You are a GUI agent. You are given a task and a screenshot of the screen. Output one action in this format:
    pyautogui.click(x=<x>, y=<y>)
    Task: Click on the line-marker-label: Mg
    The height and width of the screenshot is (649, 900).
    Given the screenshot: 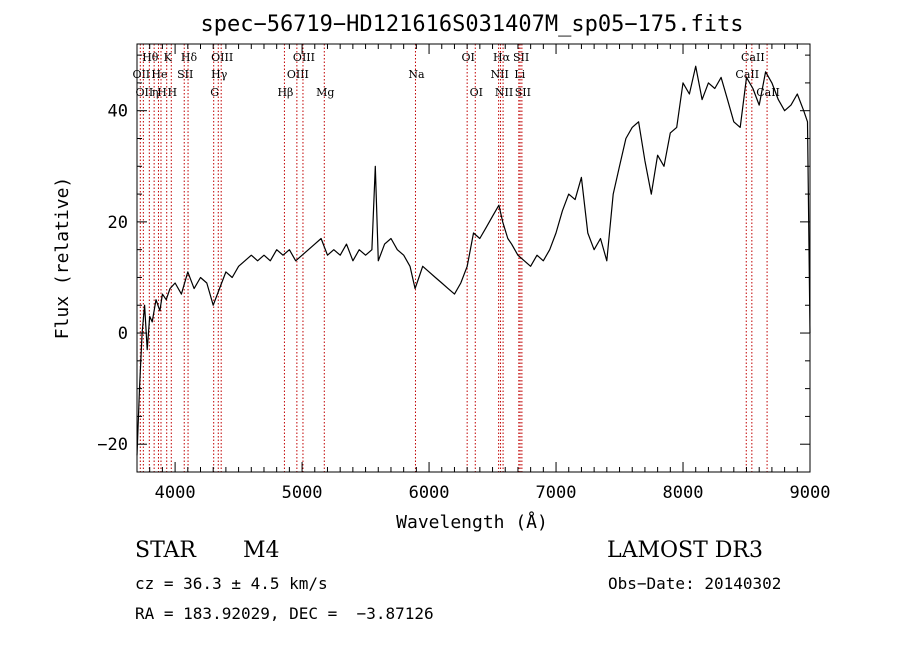 What is the action you would take?
    pyautogui.click(x=325, y=92)
    